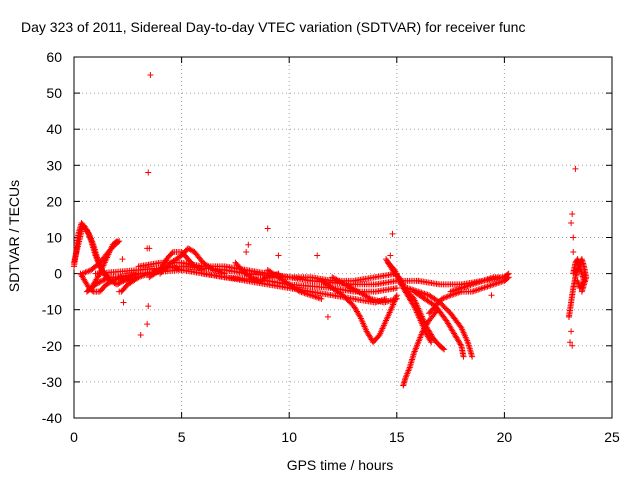 The image size is (640, 485). Describe the element at coordinates (54, 129) in the screenshot. I see `y-tick-label: 40` at that location.